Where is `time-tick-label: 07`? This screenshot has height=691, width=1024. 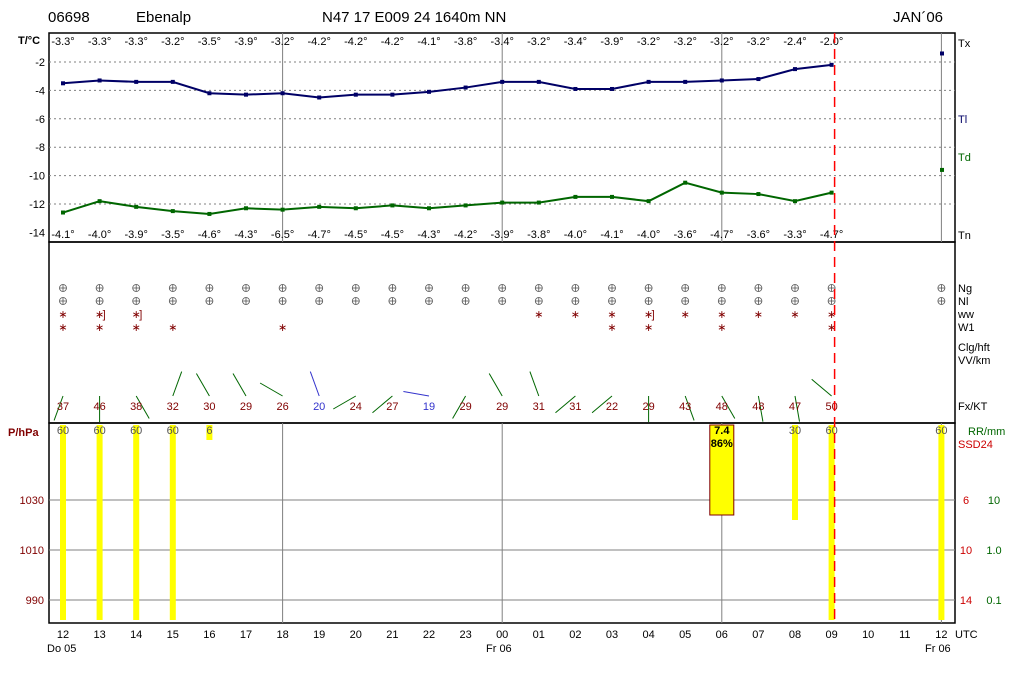
time-tick-label: 07 is located at coordinates (758, 635).